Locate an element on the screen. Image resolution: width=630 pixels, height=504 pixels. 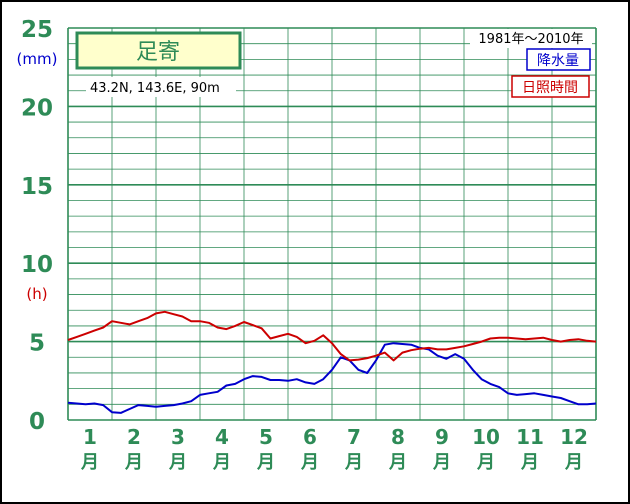
period-label: 1981年～2010年 is located at coordinates (530, 39).